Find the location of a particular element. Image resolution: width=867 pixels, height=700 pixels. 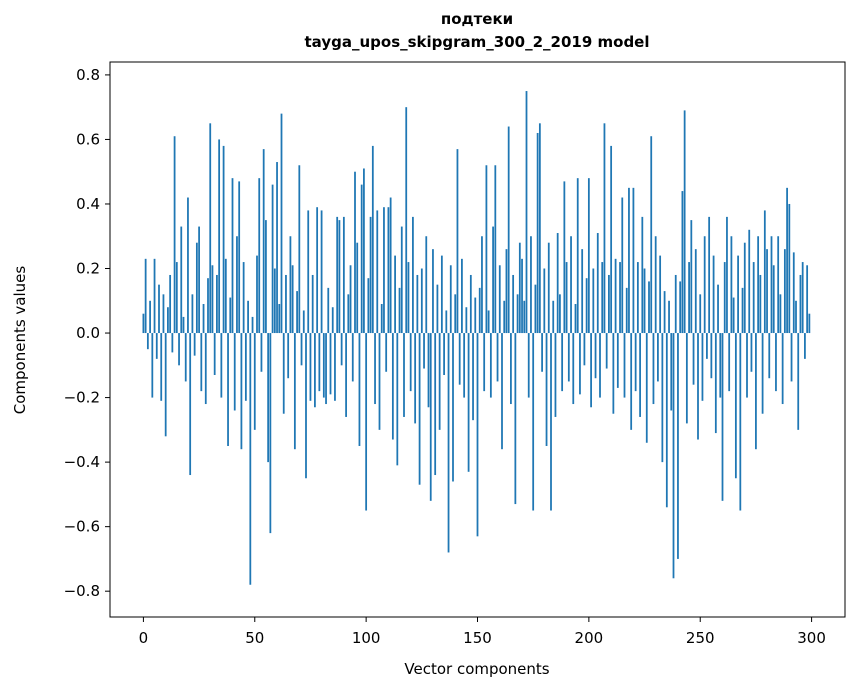

y-axis-label: Components values is located at coordinates (20, 340).